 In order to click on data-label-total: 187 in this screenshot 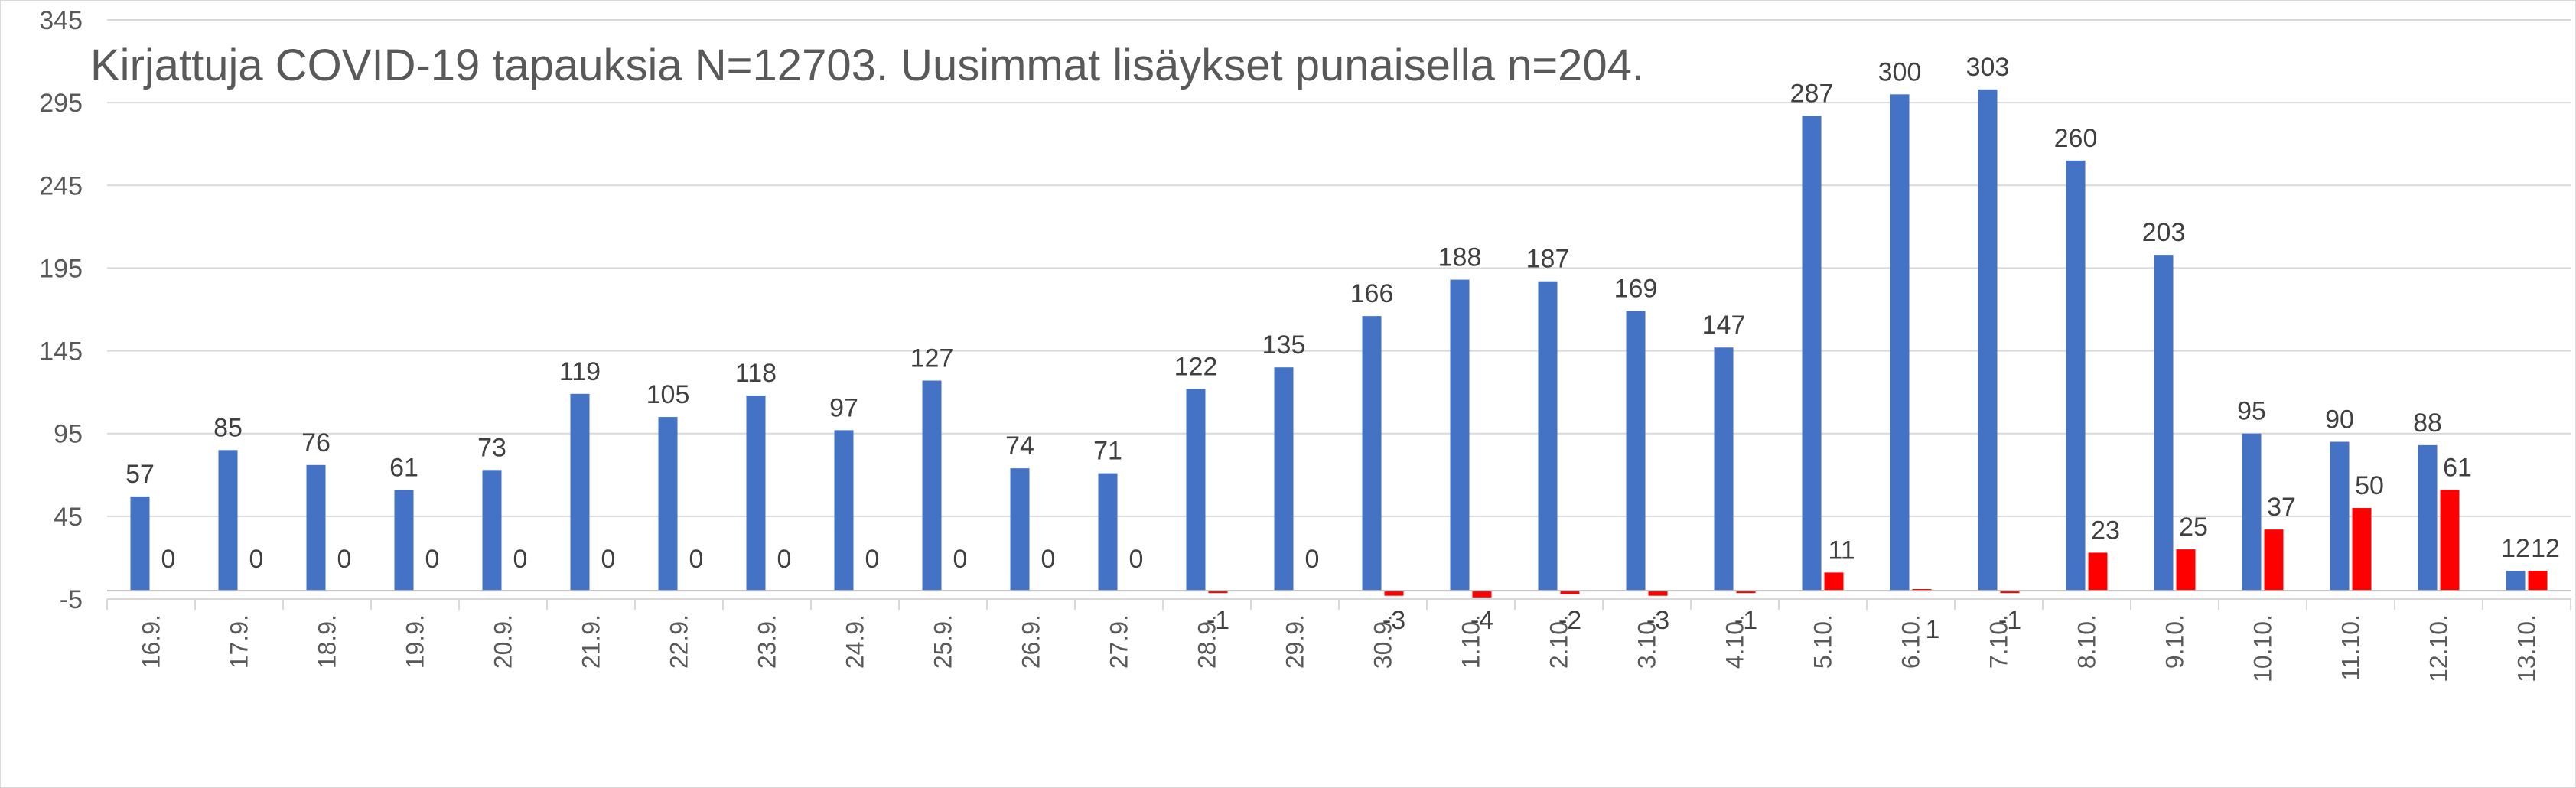, I will do `click(1548, 260)`.